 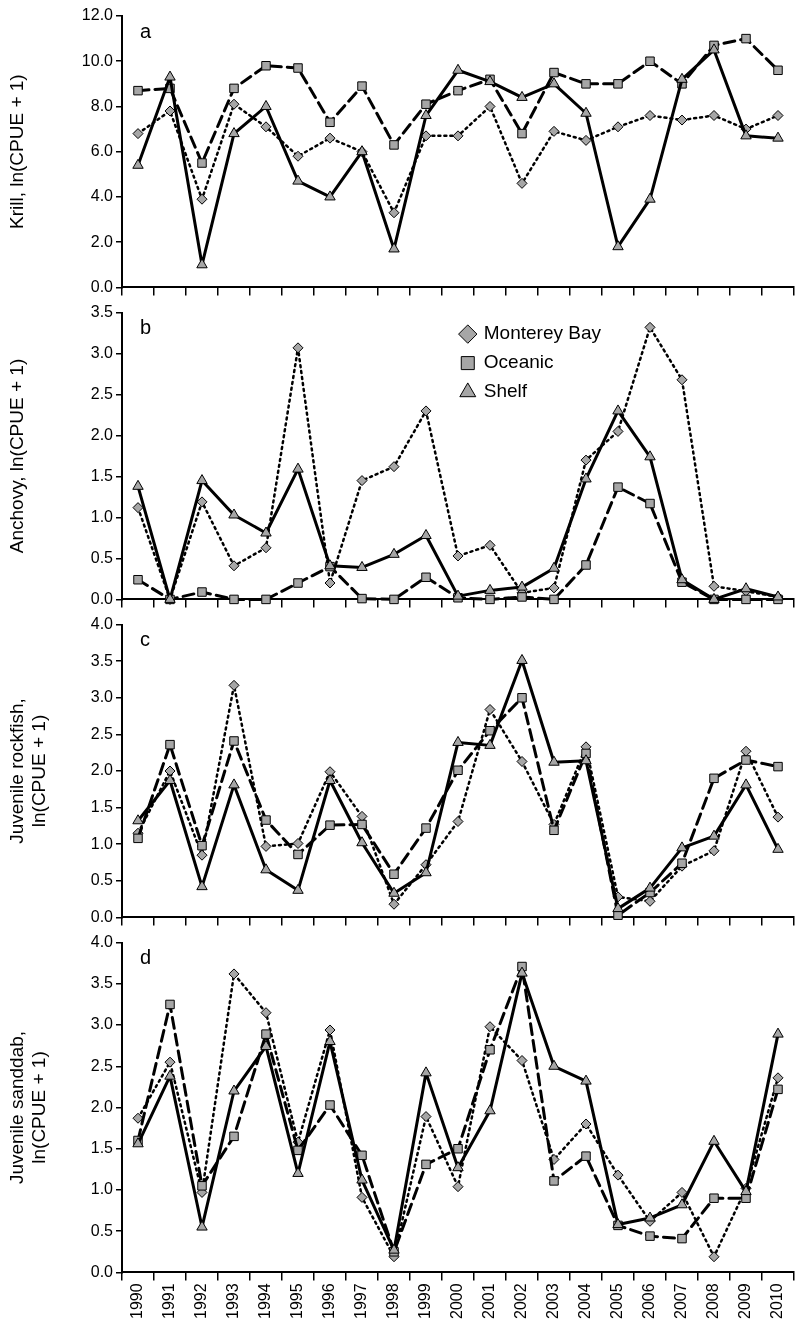 What do you see at coordinates (489, 1301) in the screenshot?
I see `x-tick-label: 2001` at bounding box center [489, 1301].